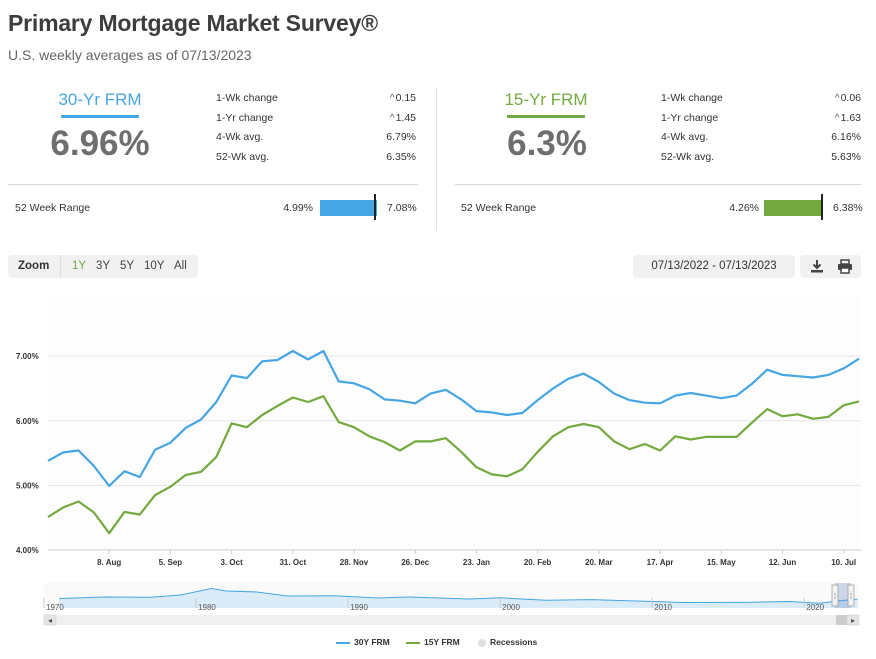 This screenshot has height=659, width=876. I want to click on navigator-selection, so click(843, 595).